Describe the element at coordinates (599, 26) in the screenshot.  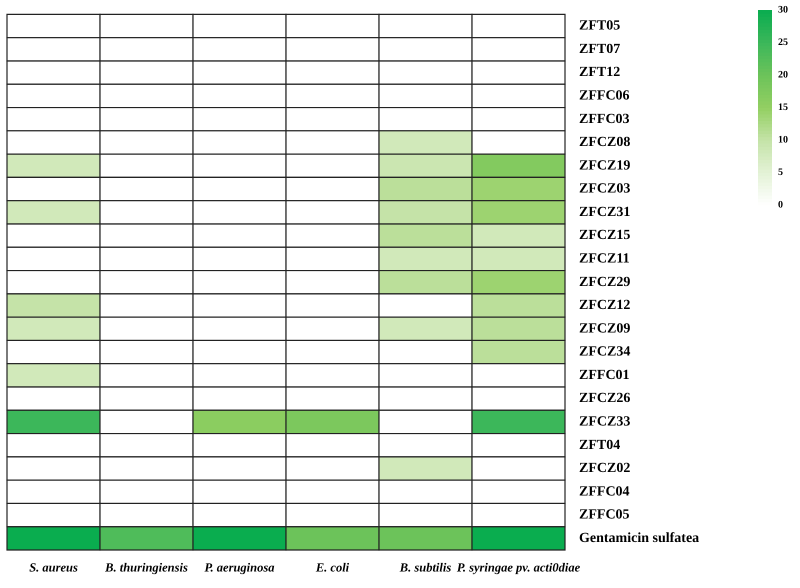
I see `y-tick-label: ZFT05` at that location.